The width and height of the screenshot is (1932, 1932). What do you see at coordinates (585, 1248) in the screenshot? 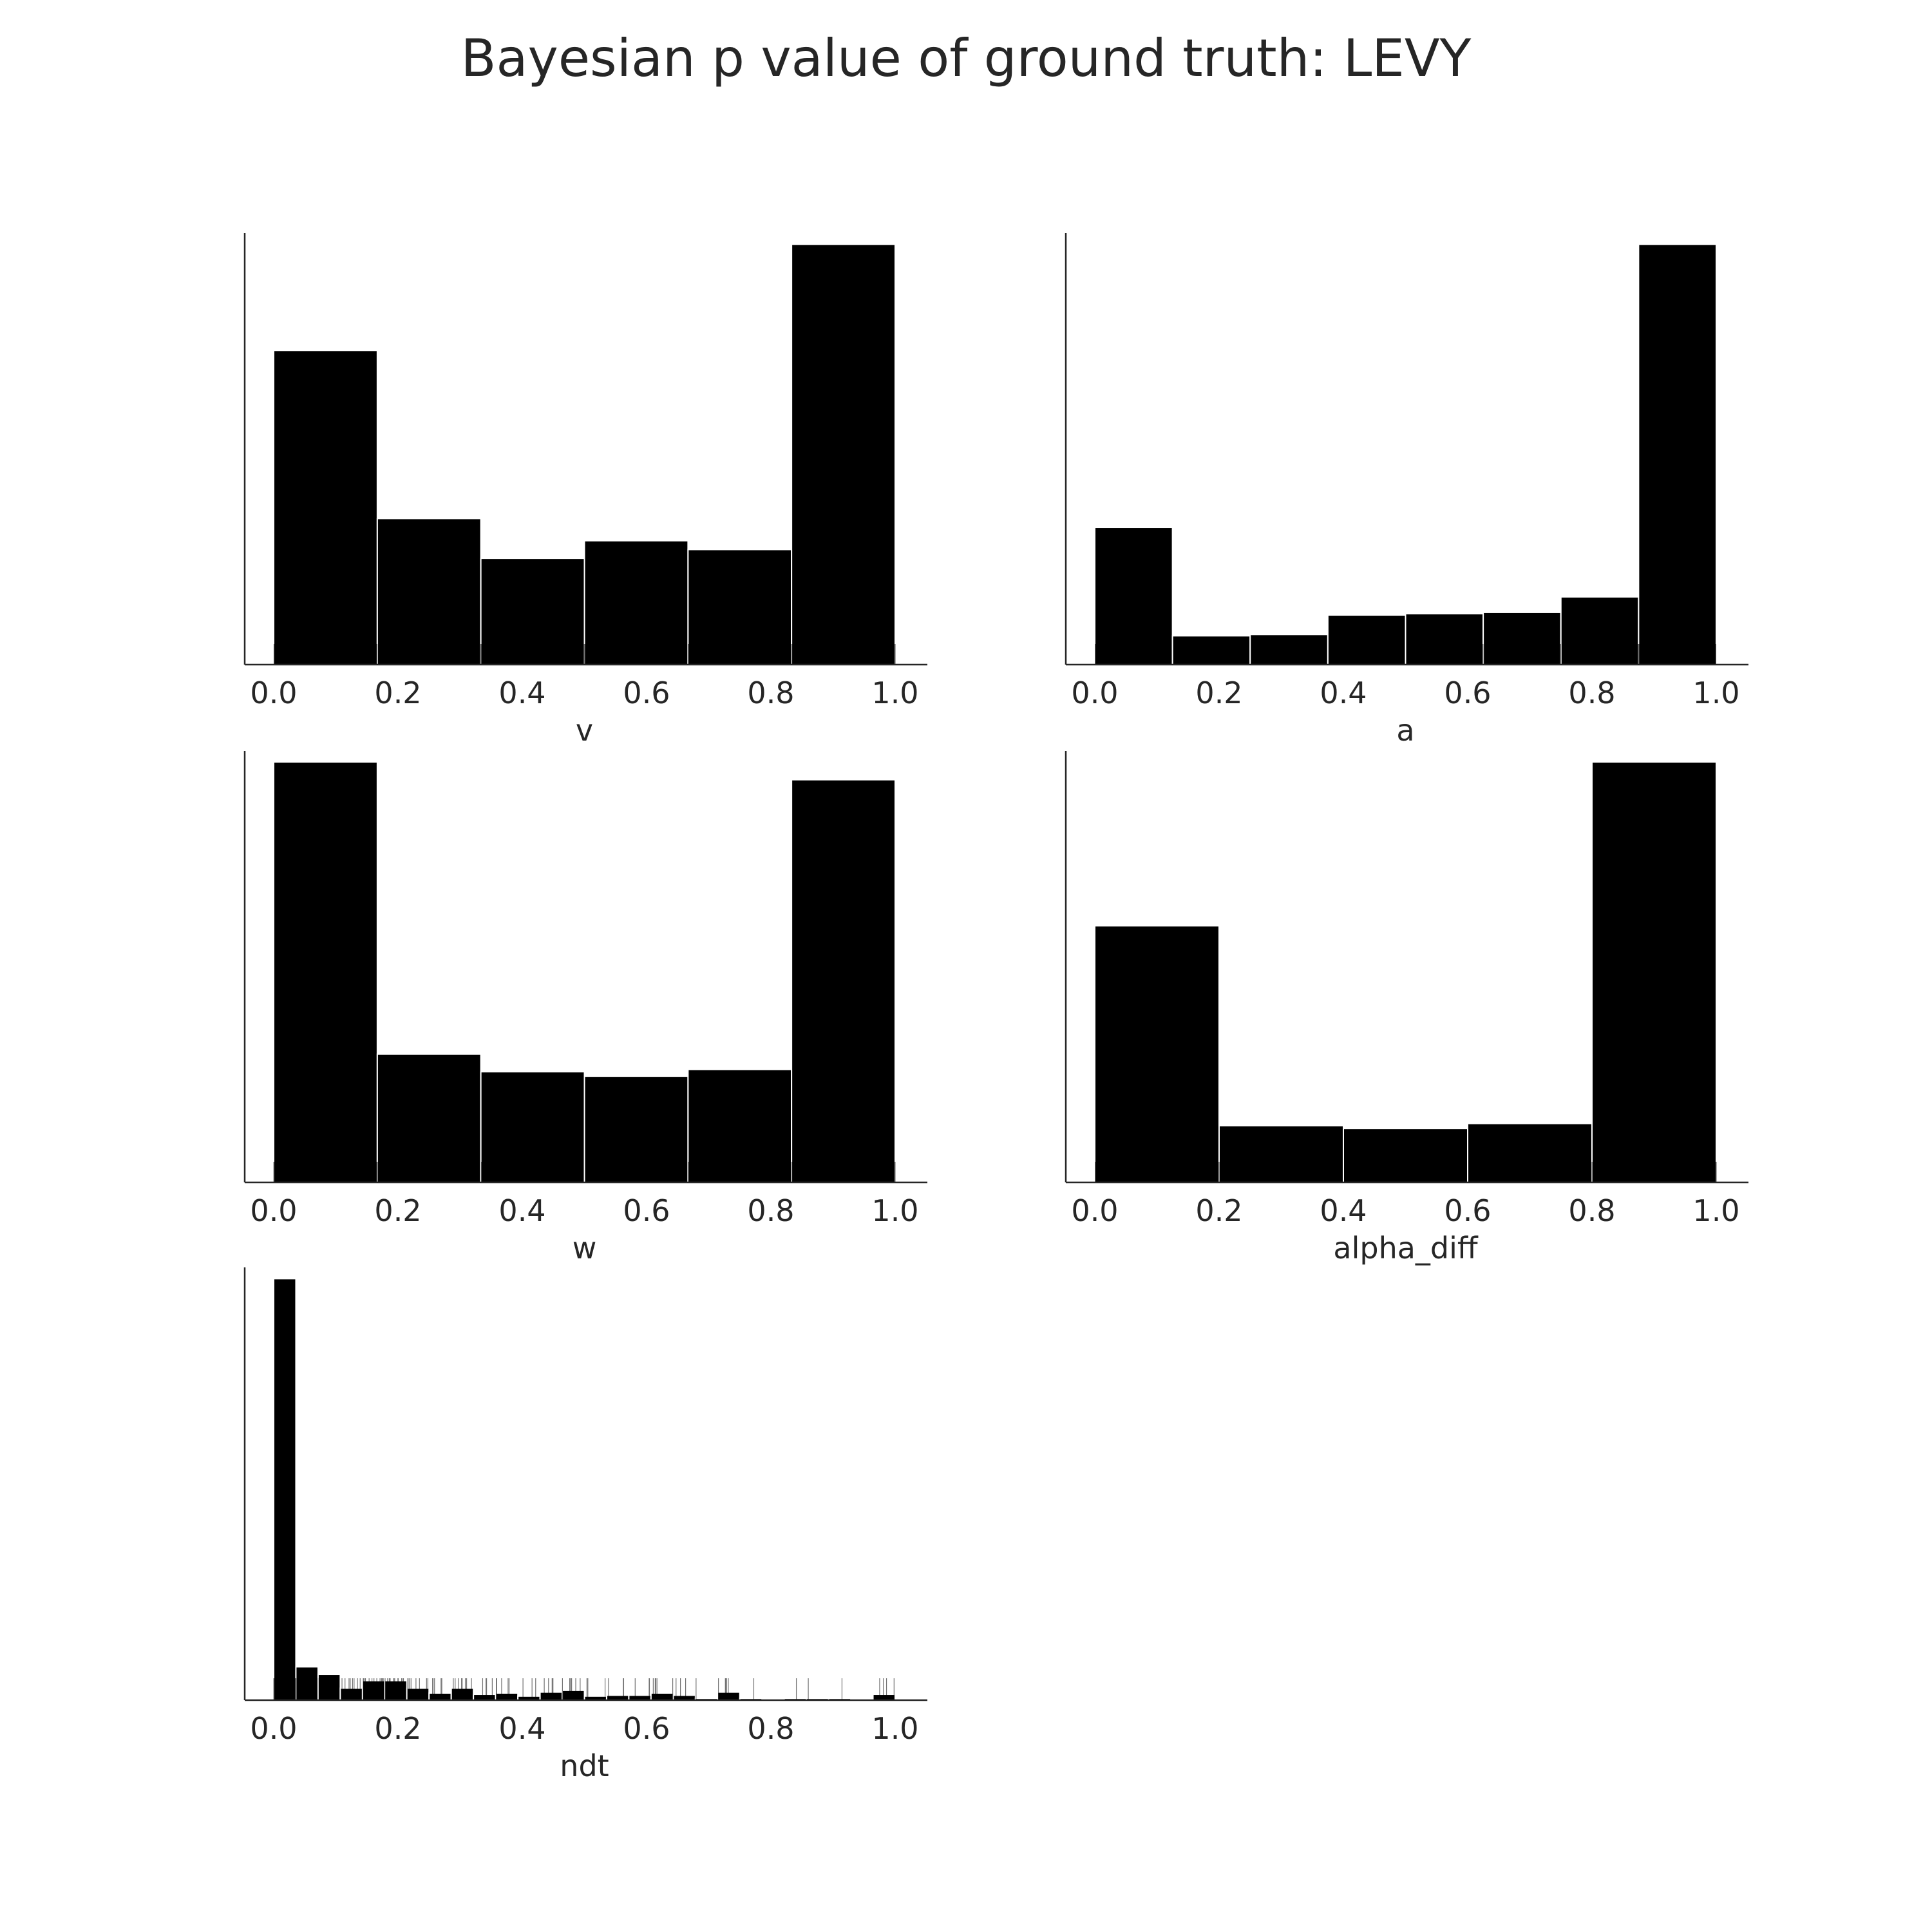
I see `x-axis-label: w` at bounding box center [585, 1248].